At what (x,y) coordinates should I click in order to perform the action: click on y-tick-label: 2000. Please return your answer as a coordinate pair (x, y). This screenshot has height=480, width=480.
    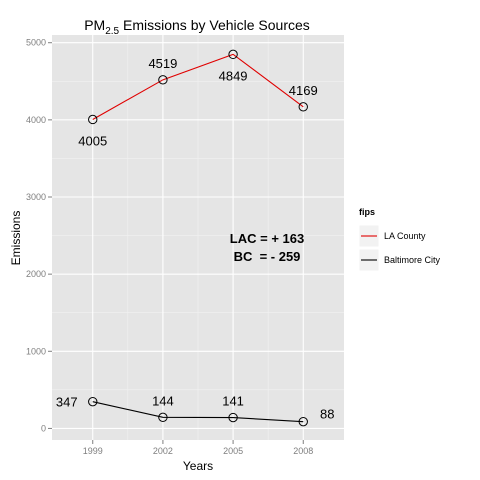
    Looking at the image, I should click on (36, 274).